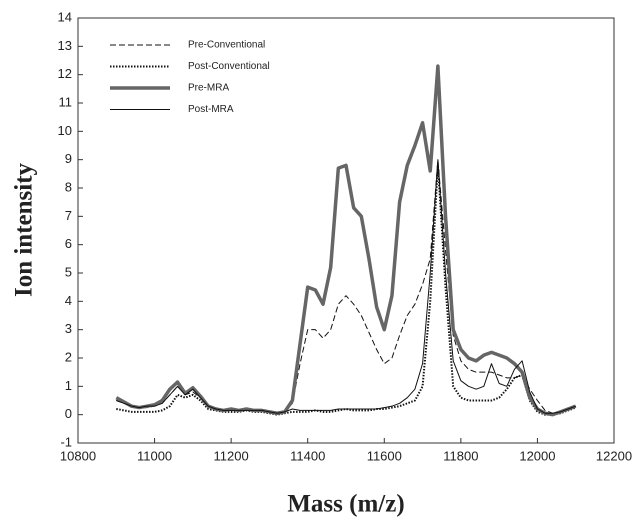 The width and height of the screenshot is (639, 528). Describe the element at coordinates (154, 455) in the screenshot. I see `x-tick-label: 11000` at that location.